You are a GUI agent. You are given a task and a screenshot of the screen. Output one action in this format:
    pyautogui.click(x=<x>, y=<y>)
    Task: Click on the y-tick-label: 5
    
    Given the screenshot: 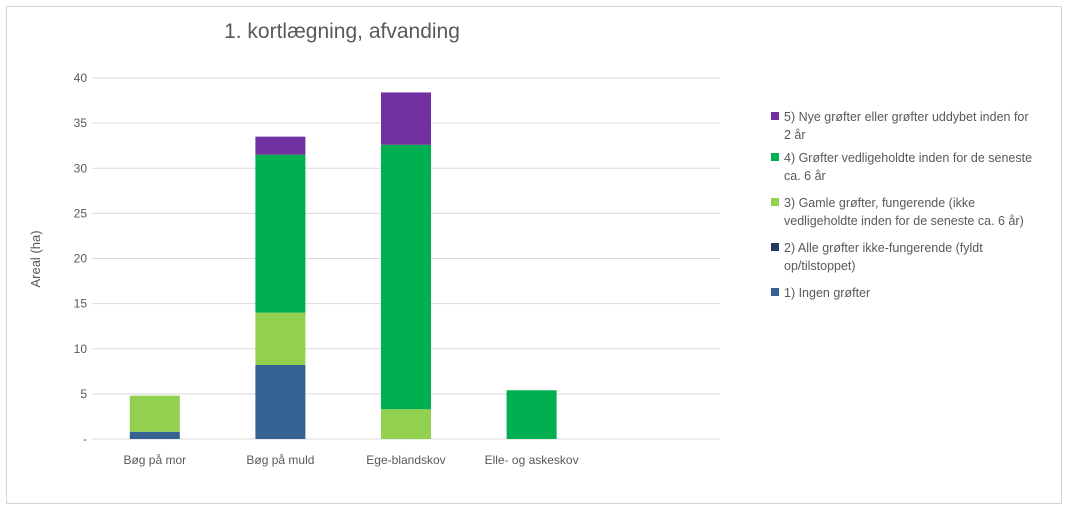 What is the action you would take?
    pyautogui.click(x=83, y=394)
    